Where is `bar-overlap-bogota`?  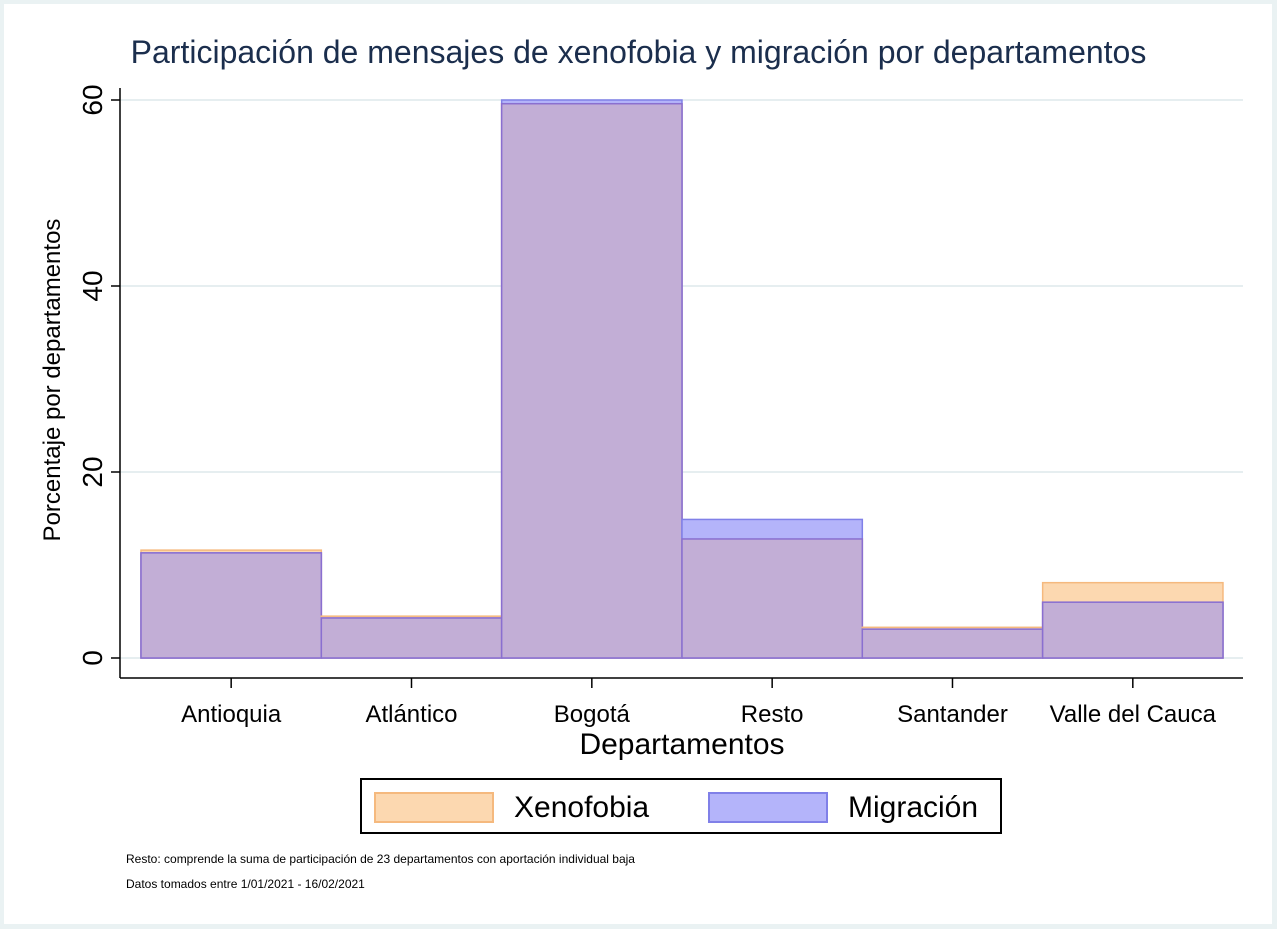 bar-overlap-bogota is located at coordinates (591, 380).